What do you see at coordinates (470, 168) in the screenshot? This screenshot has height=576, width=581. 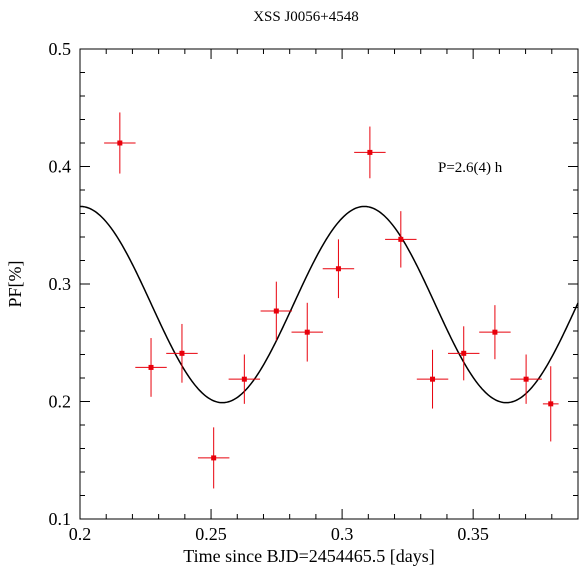 I see `period-annotation: P=2.6(4) h` at bounding box center [470, 168].